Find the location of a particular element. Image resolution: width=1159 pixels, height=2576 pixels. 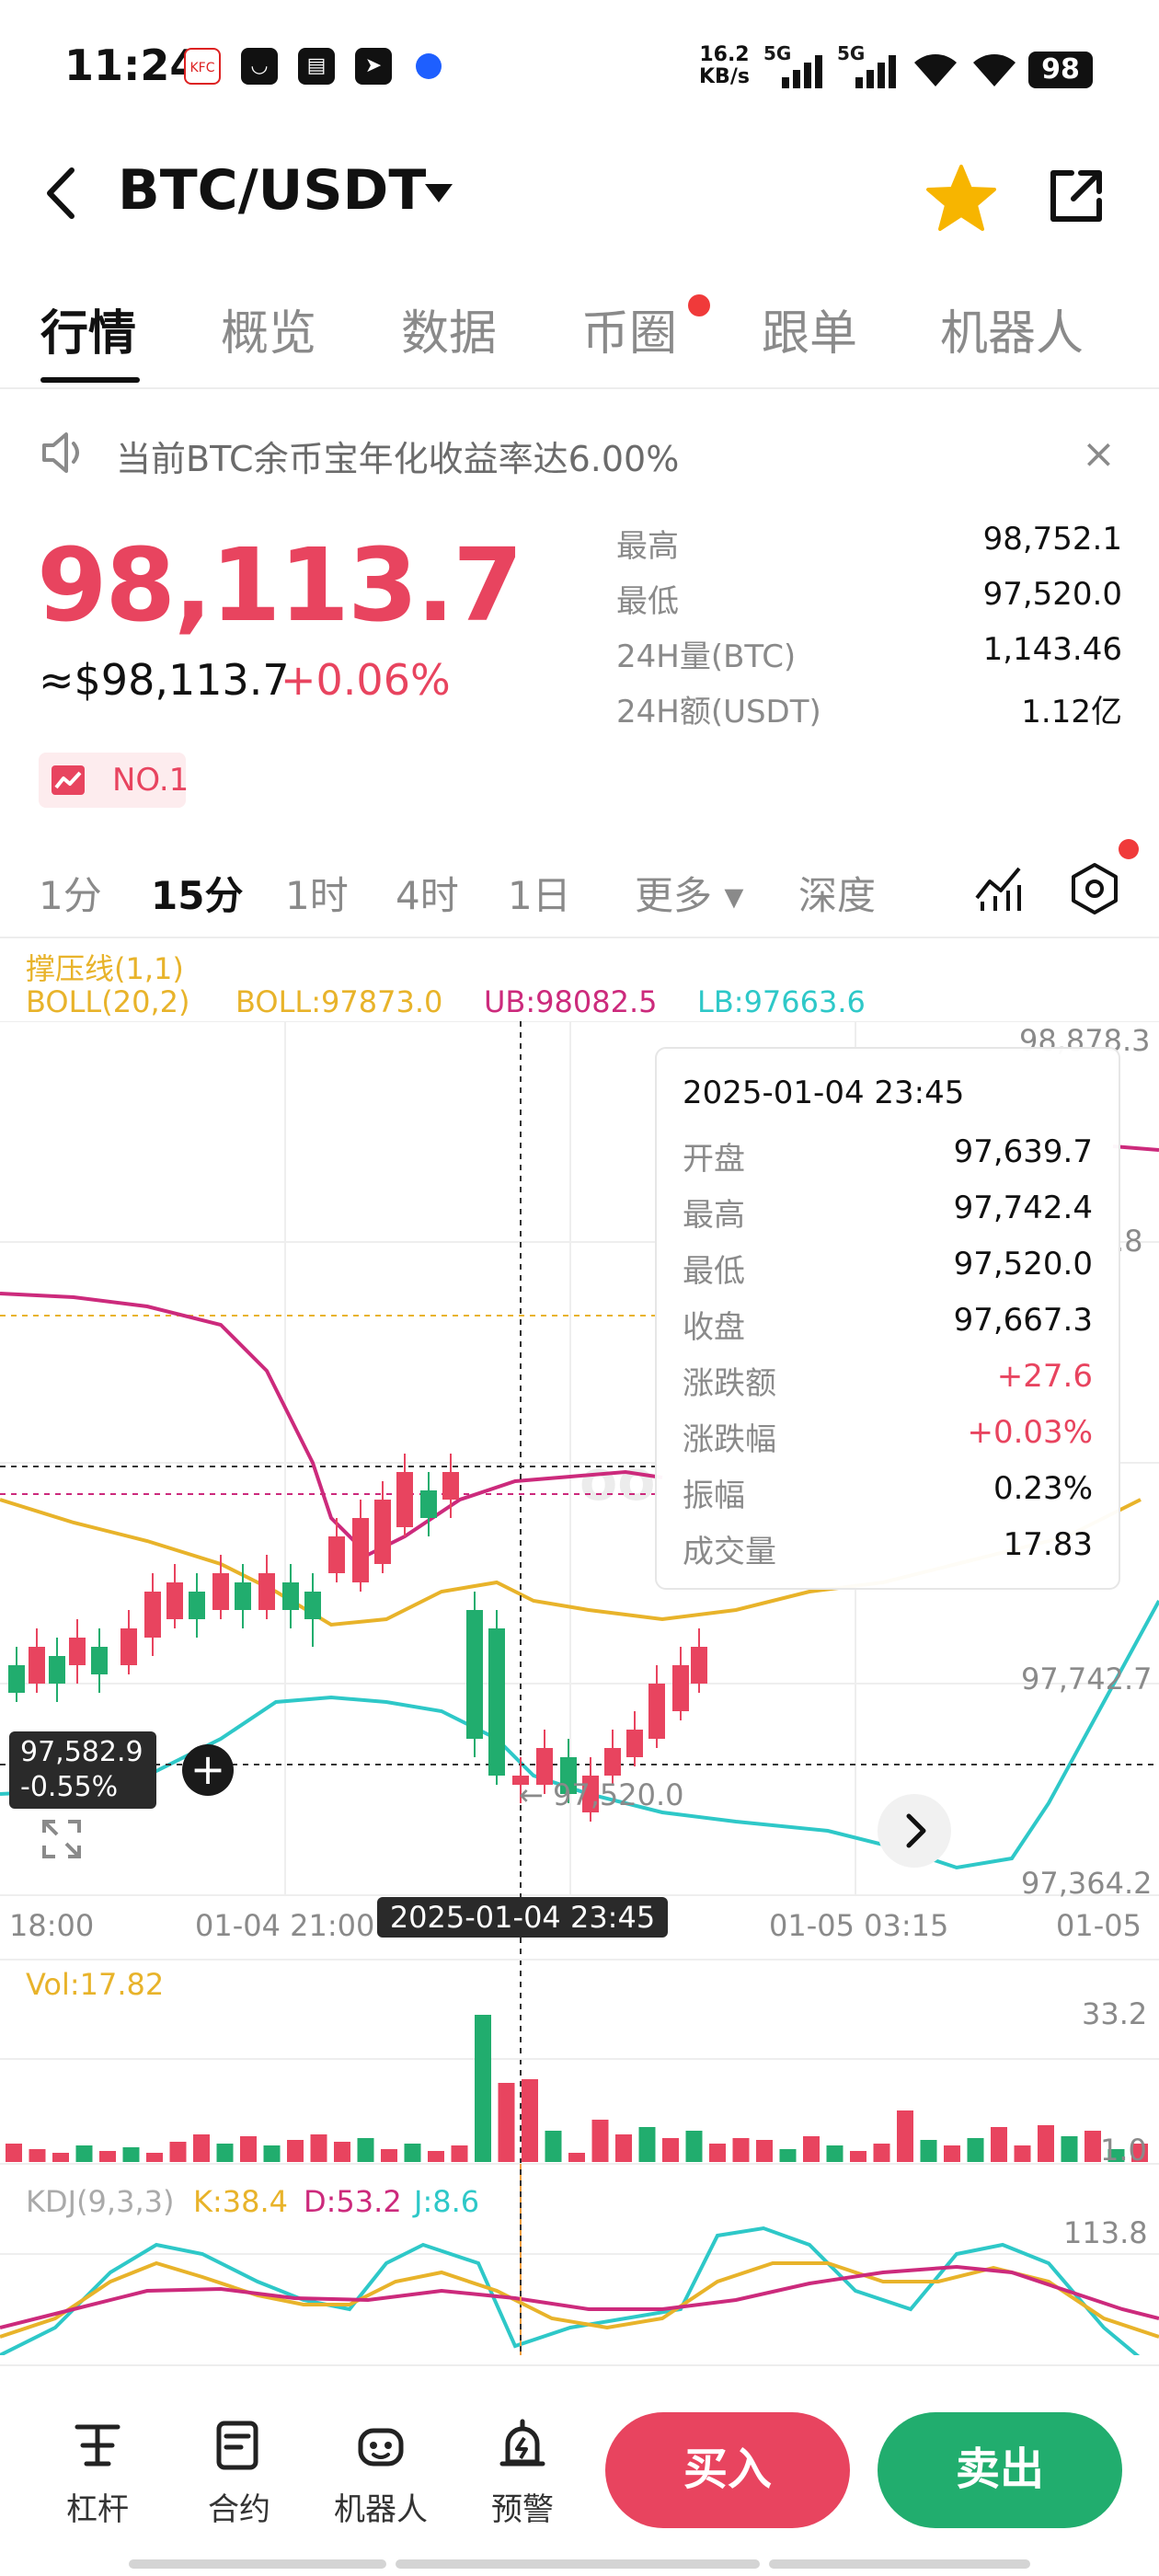

interval-4h: 4时 is located at coordinates (427, 895).